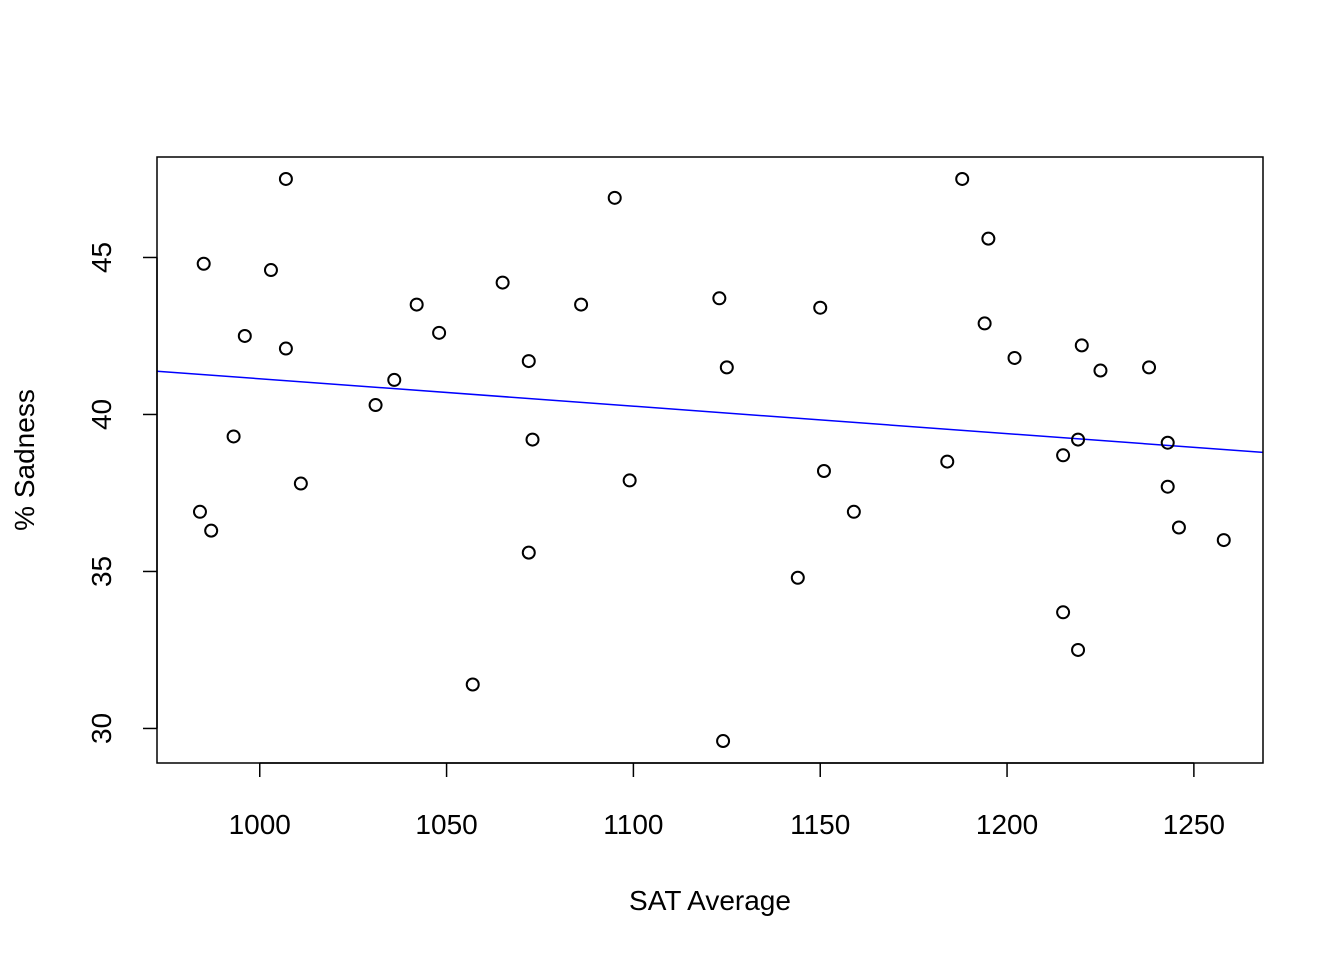  Describe the element at coordinates (710, 900) in the screenshot. I see `x-axis-title: SAT Average` at that location.